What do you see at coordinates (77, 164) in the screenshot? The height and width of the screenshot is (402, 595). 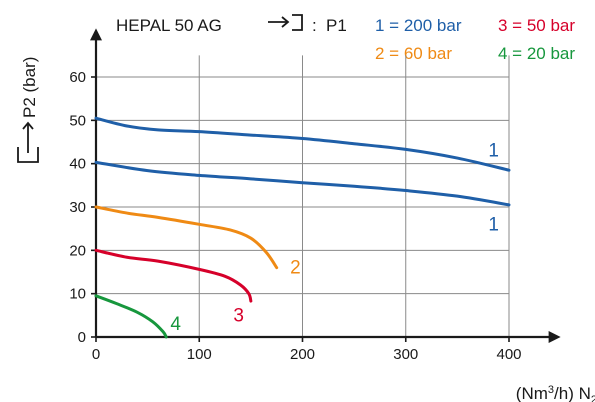 I see `y-tick-label-40: 40` at bounding box center [77, 164].